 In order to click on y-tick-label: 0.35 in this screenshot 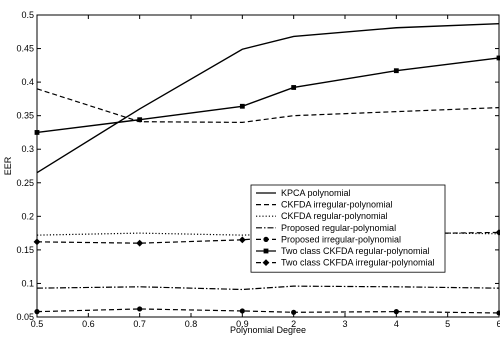, I will do `click(25, 116)`.